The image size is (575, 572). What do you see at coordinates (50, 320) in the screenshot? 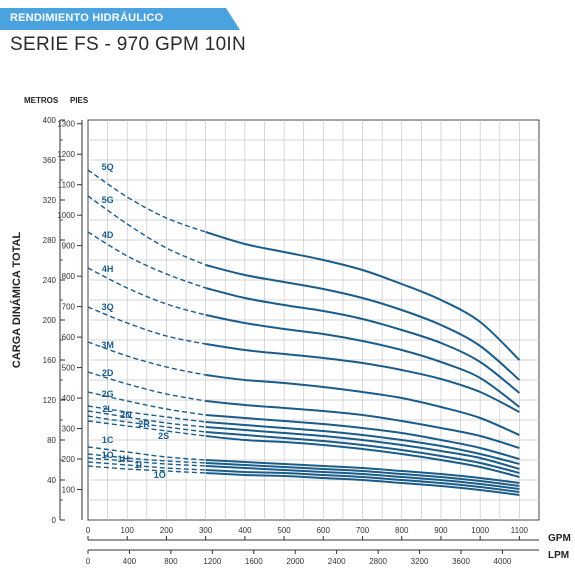
I see `metros-tick-label: 200` at bounding box center [50, 320].